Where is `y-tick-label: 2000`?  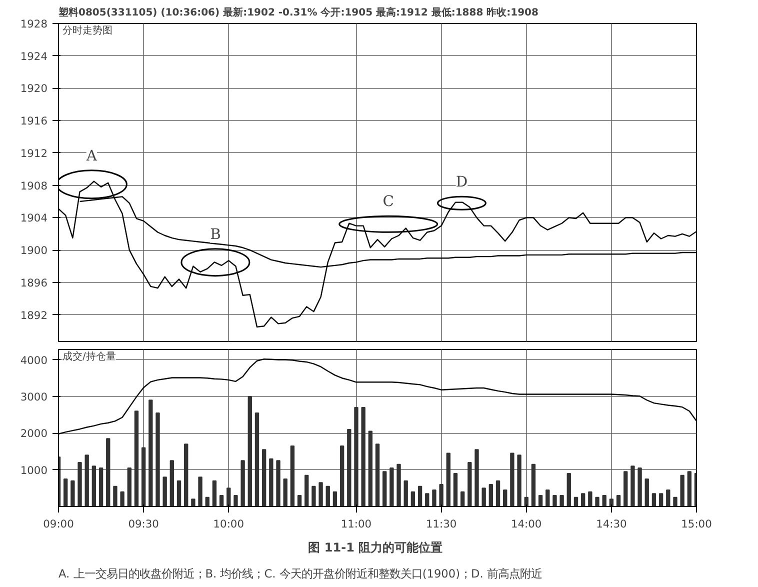 y-tick-label: 2000 is located at coordinates (34, 433).